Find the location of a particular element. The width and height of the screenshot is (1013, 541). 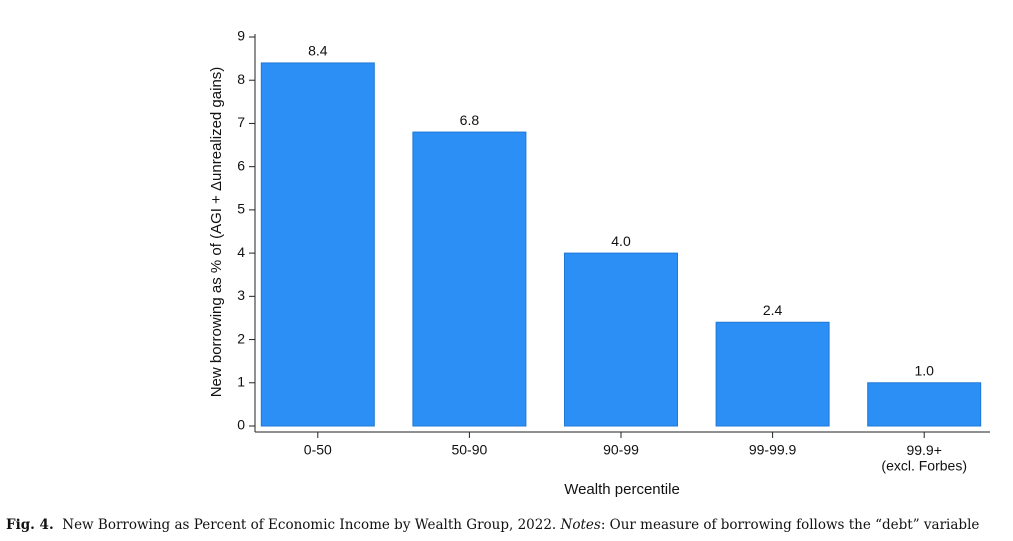

x-axis-label: Wealth percentile is located at coordinates (622, 489).